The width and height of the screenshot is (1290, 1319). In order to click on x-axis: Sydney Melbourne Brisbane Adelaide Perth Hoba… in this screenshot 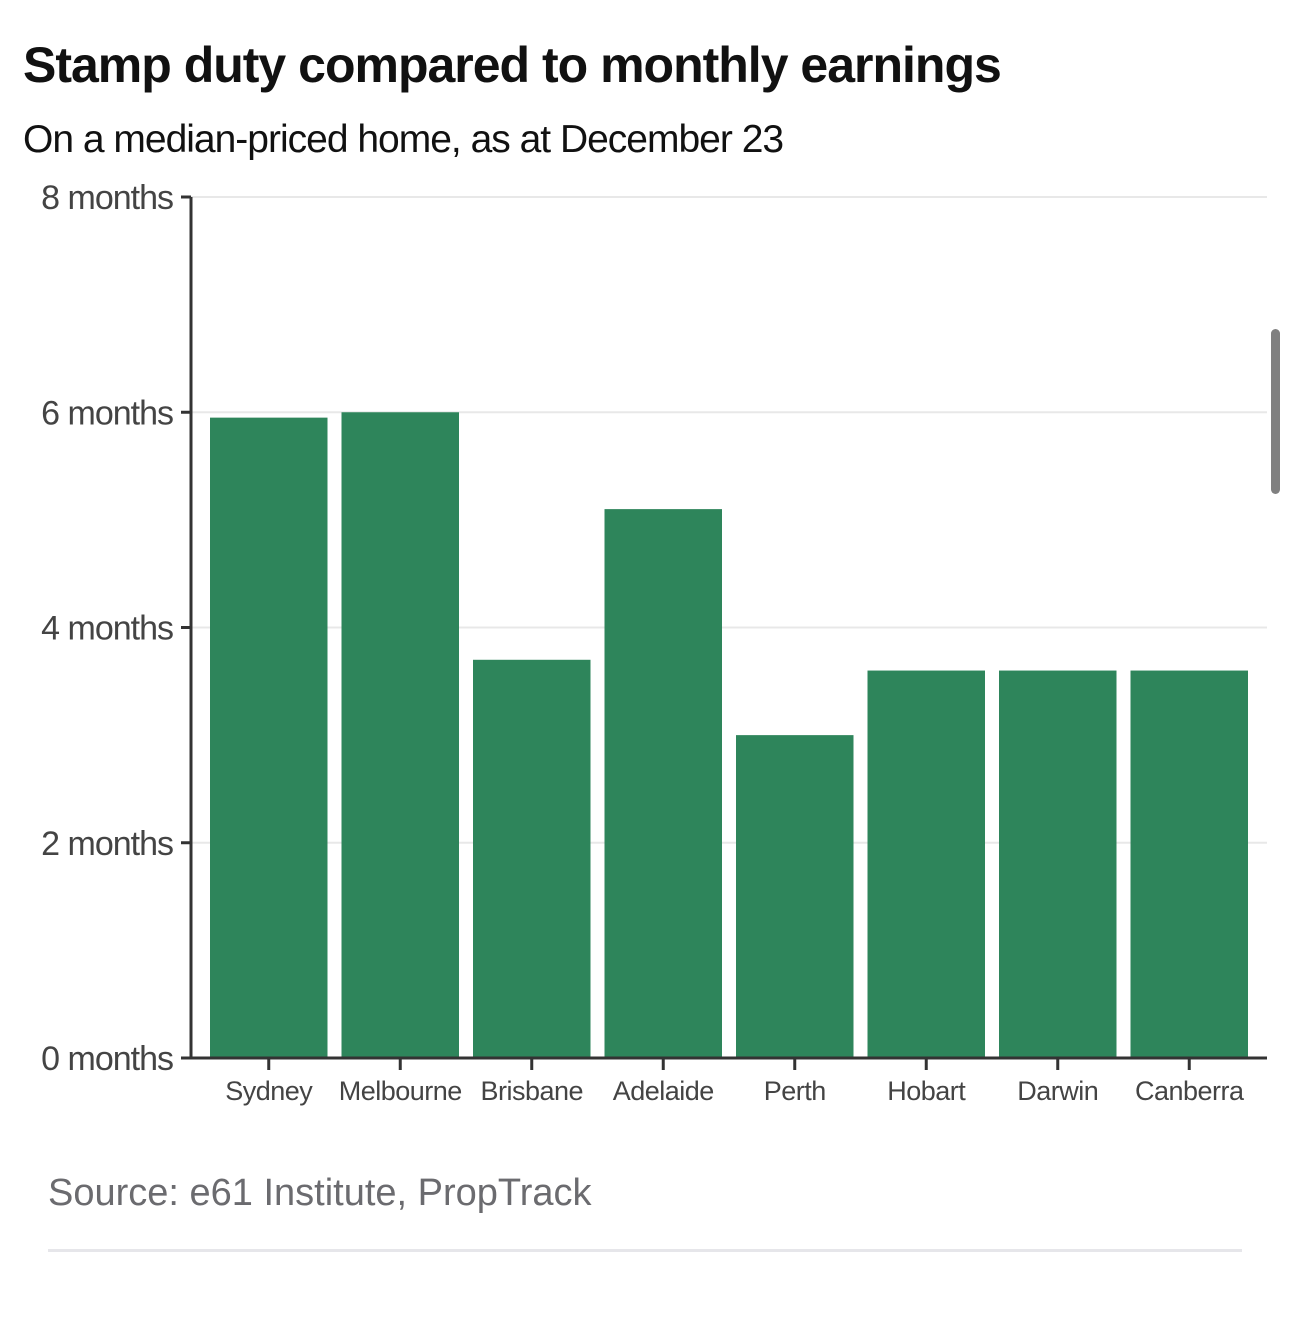, I will do `click(728, 1081)`.